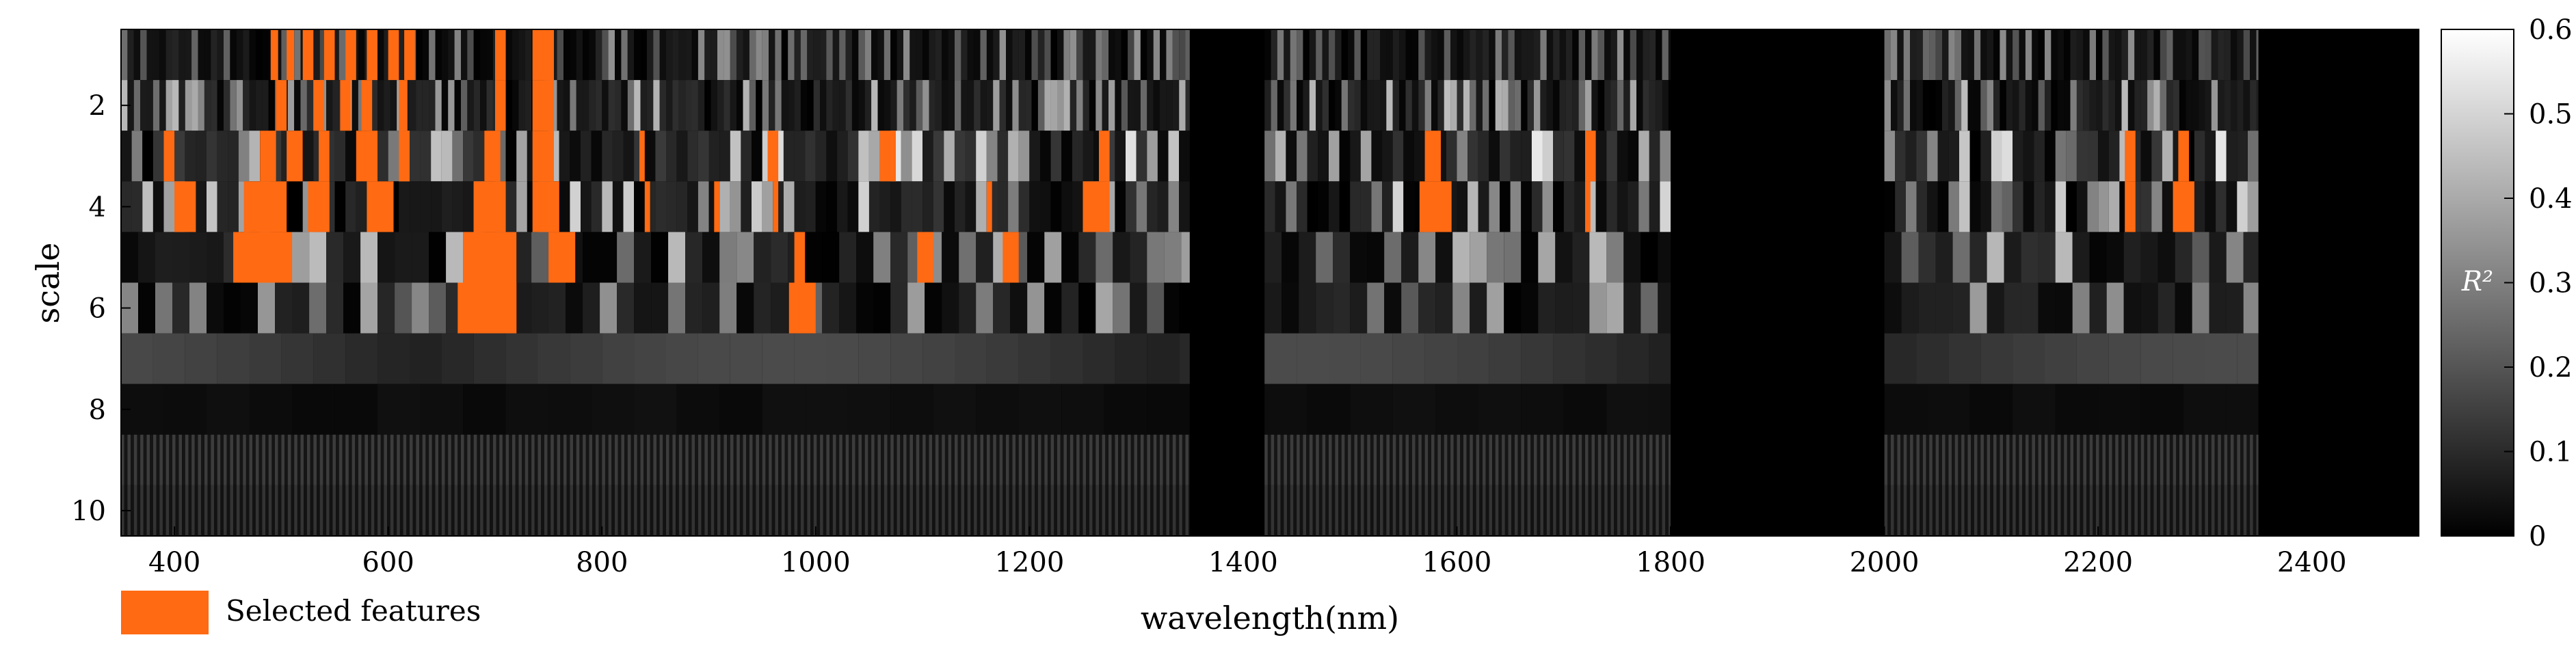 The image size is (2576, 659). What do you see at coordinates (97, 106) in the screenshot?
I see `y-tick-label: 2` at bounding box center [97, 106].